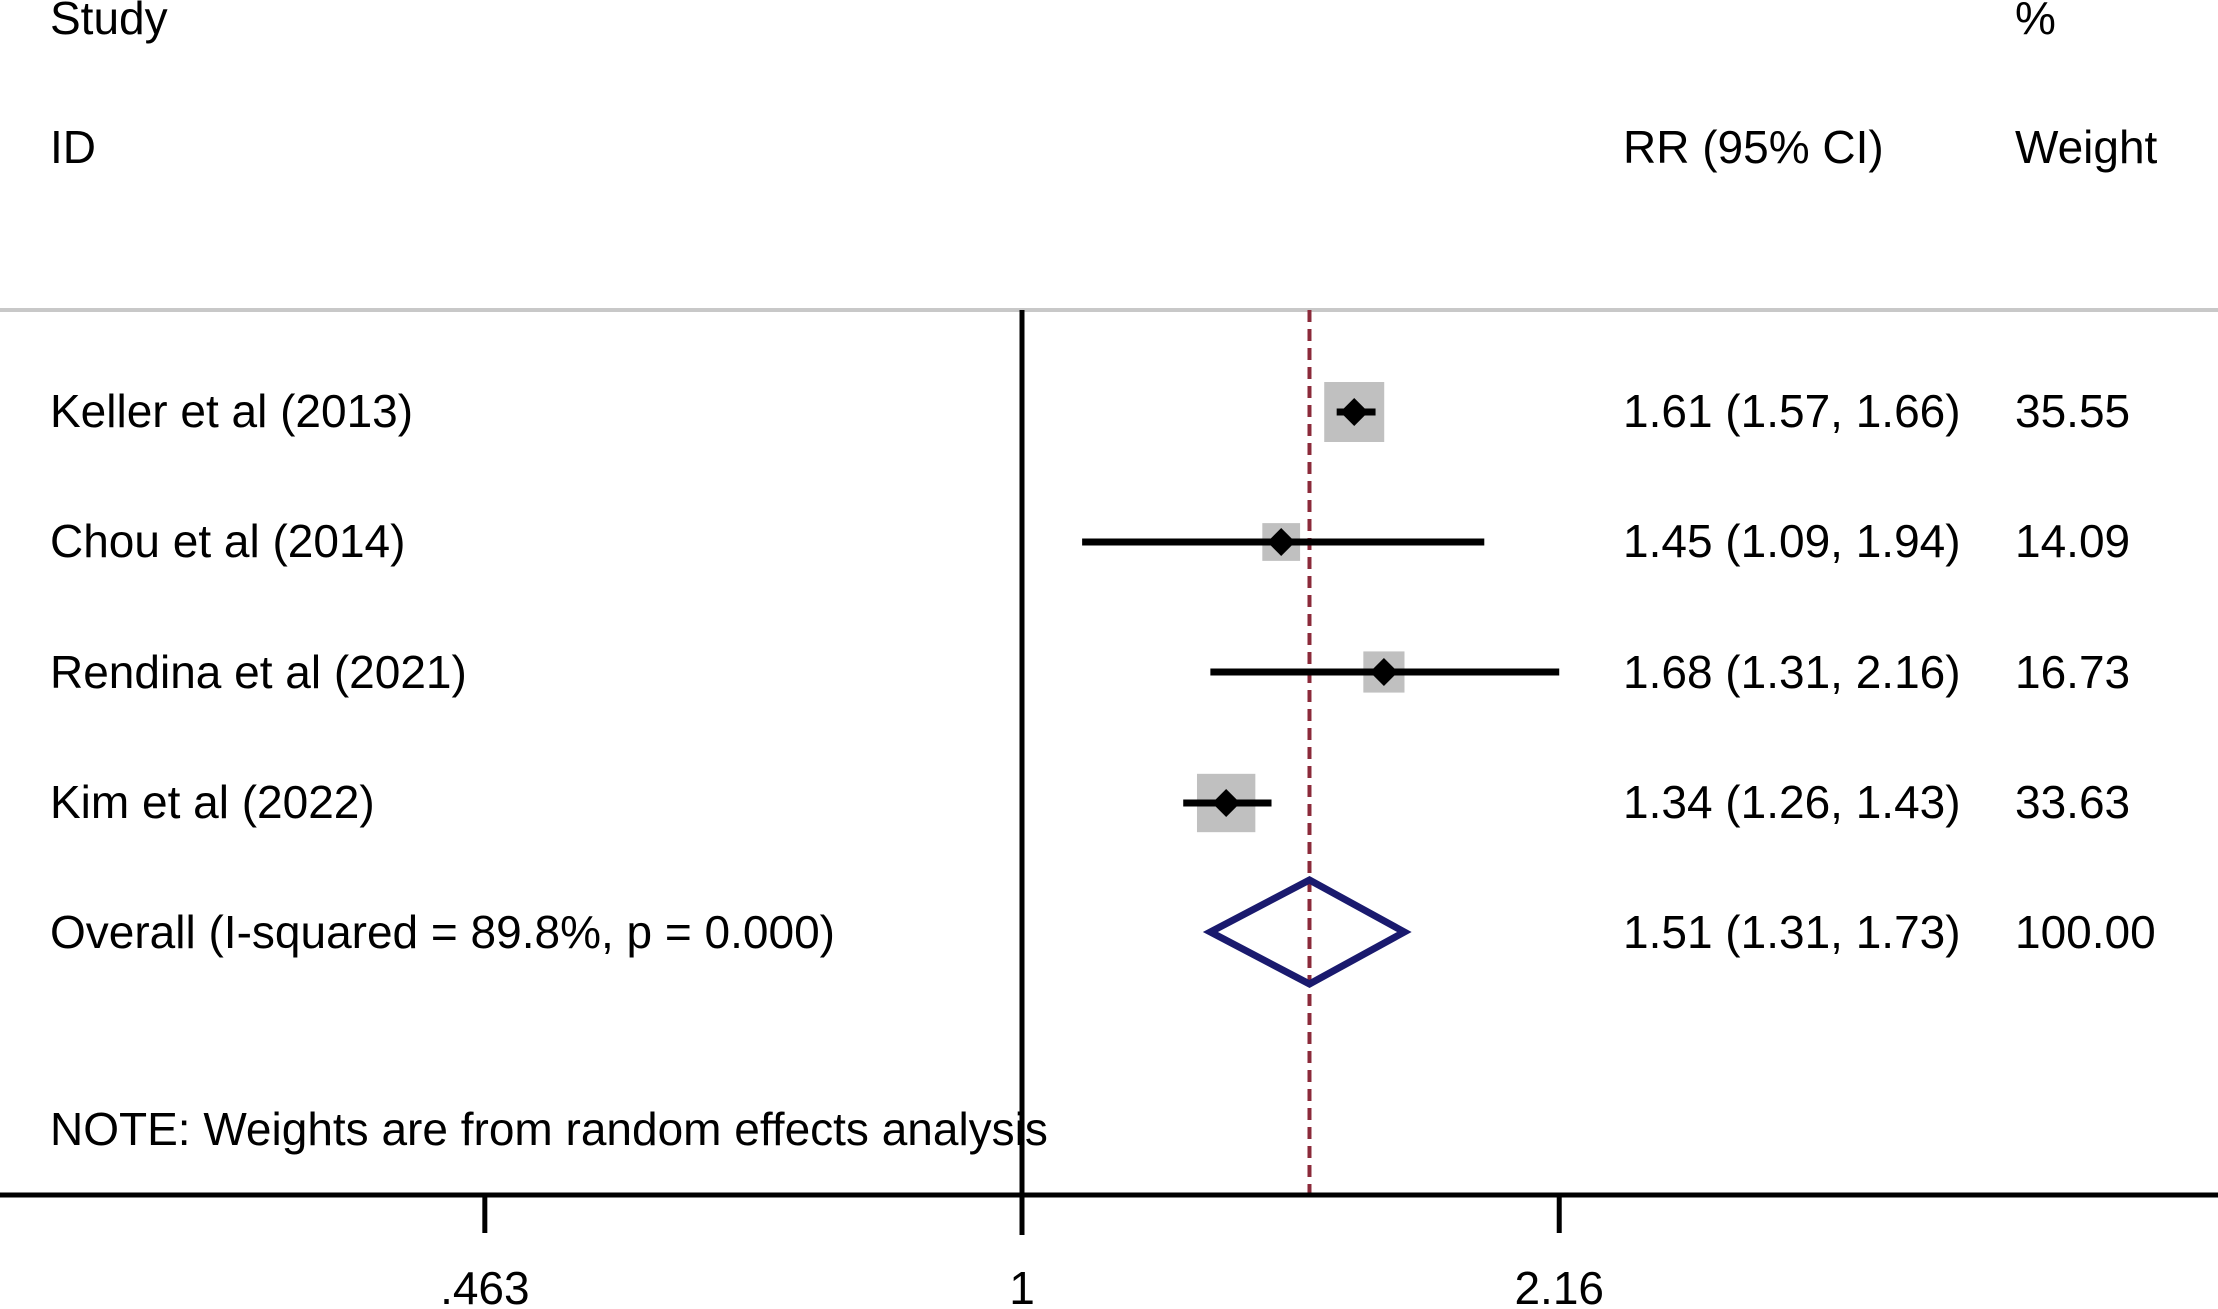 Image resolution: width=2218 pixels, height=1309 pixels. Describe the element at coordinates (1307, 932) in the screenshot. I see `overall-diamond` at that location.